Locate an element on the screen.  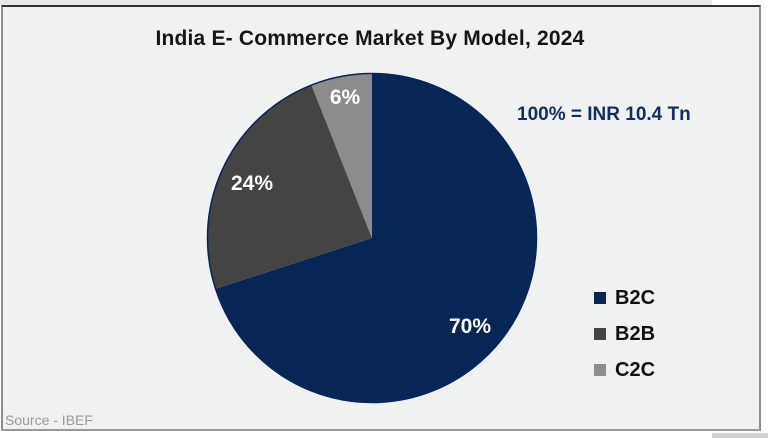
legend-label-c2c: C2C is located at coordinates (635, 369).